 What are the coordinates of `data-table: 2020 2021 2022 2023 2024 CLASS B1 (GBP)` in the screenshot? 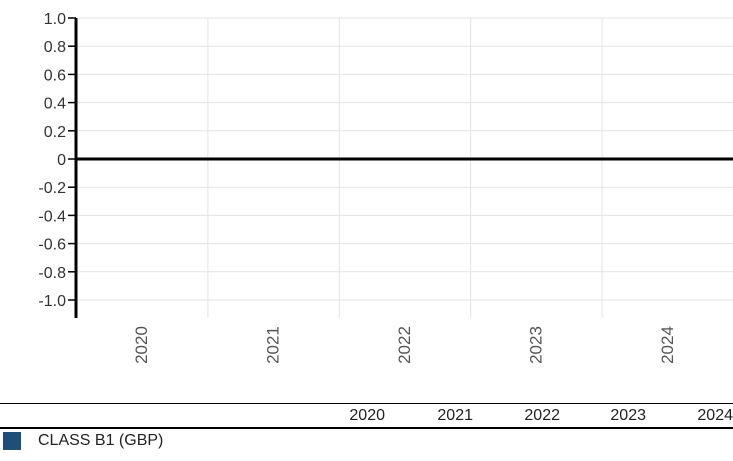 It's located at (366, 428).